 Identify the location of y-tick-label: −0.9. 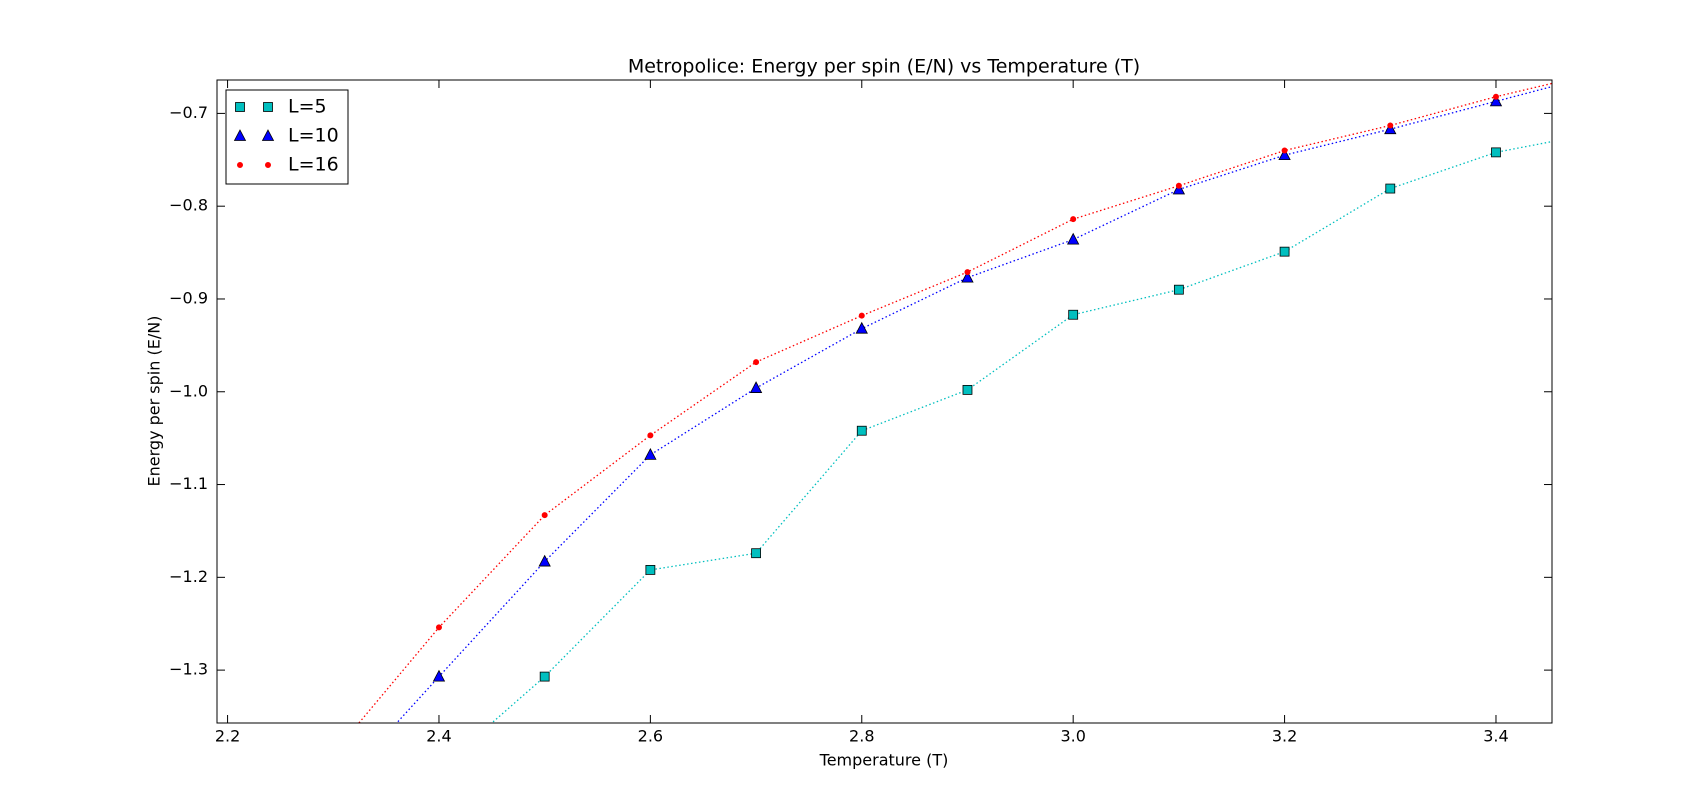
(188, 297).